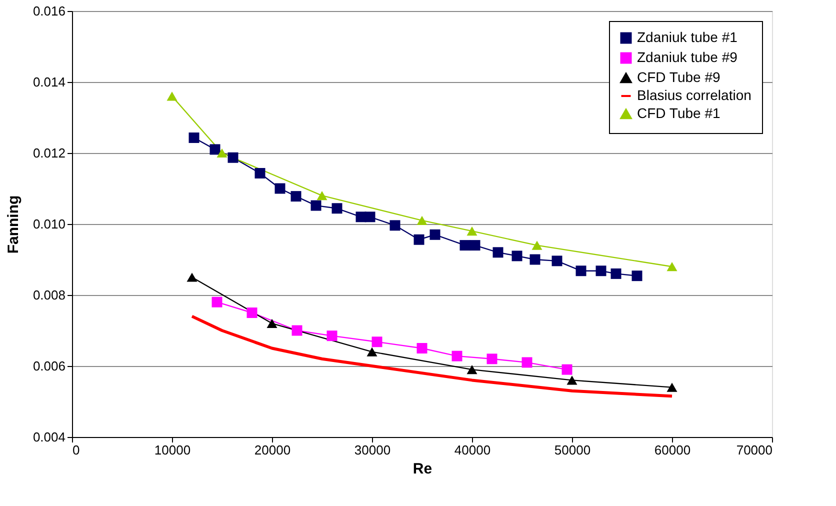 Image resolution: width=836 pixels, height=506 pixels. I want to click on legend-label: Zdaniuk tube #1, so click(687, 37).